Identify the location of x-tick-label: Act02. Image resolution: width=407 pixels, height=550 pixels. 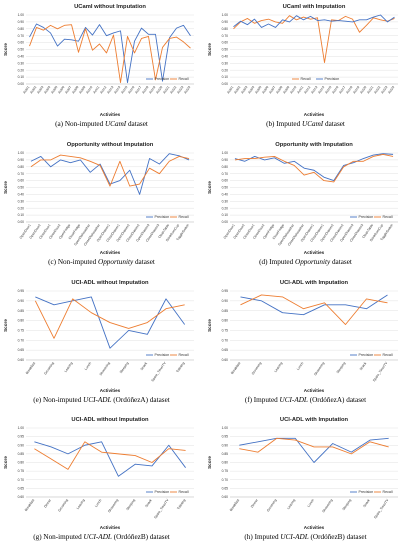
(237, 89).